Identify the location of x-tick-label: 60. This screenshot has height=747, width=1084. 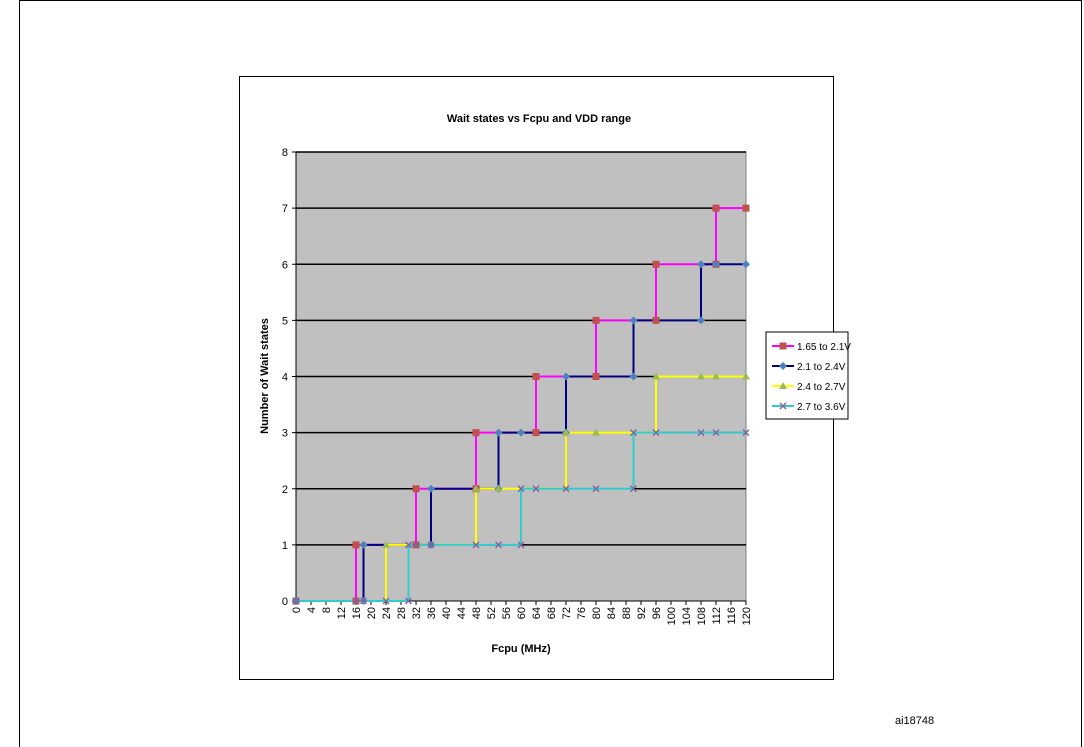
(522, 613).